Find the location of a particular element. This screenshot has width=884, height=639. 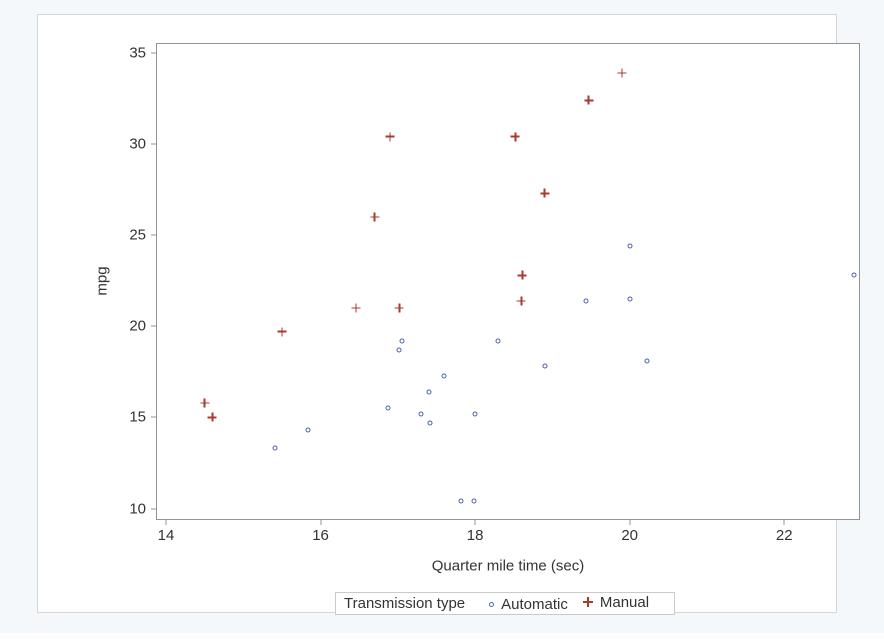

x-tick-label: 22 is located at coordinates (784, 535).